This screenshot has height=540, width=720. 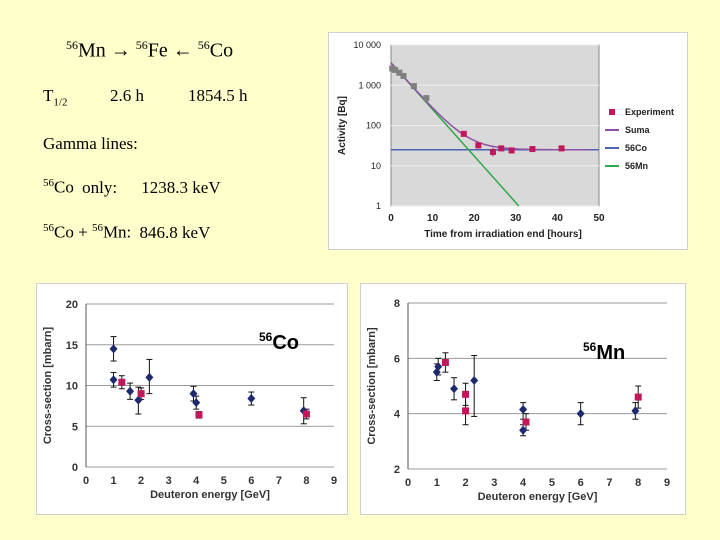 I want to click on legend-label: Experiment, so click(x=649, y=112).